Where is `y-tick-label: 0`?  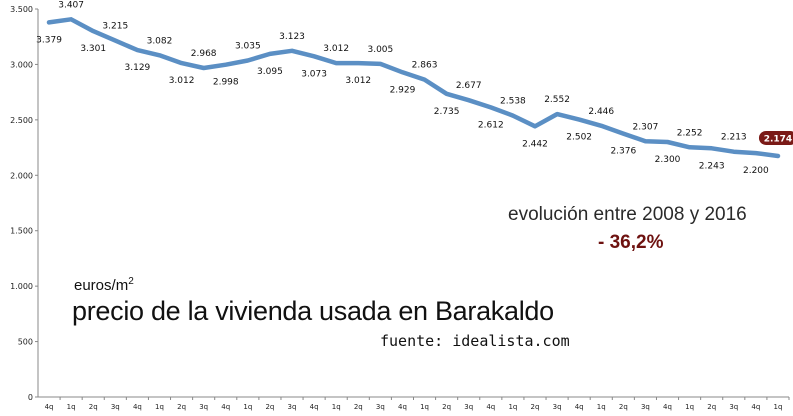 y-tick-label: 0 is located at coordinates (30, 397).